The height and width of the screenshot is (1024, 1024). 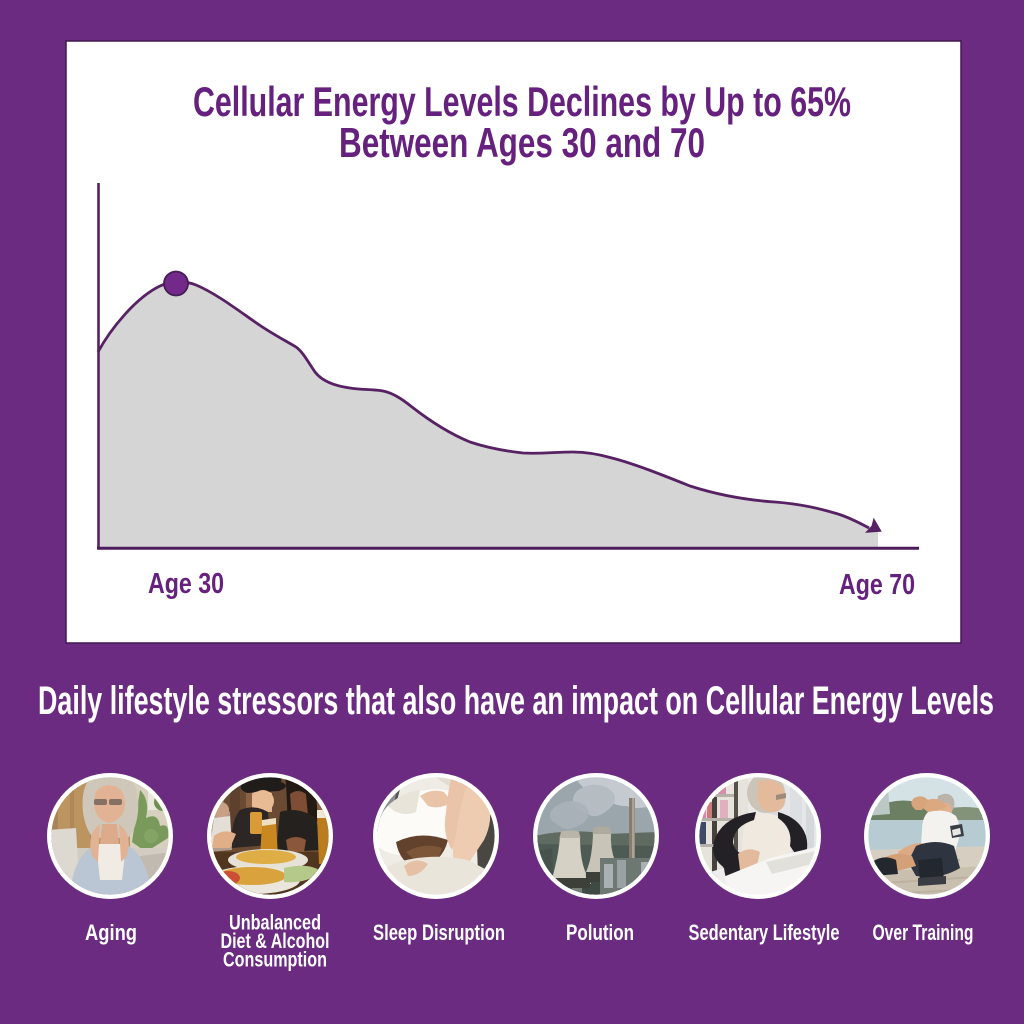 I want to click on svg-text: Age 70, so click(x=877, y=585).